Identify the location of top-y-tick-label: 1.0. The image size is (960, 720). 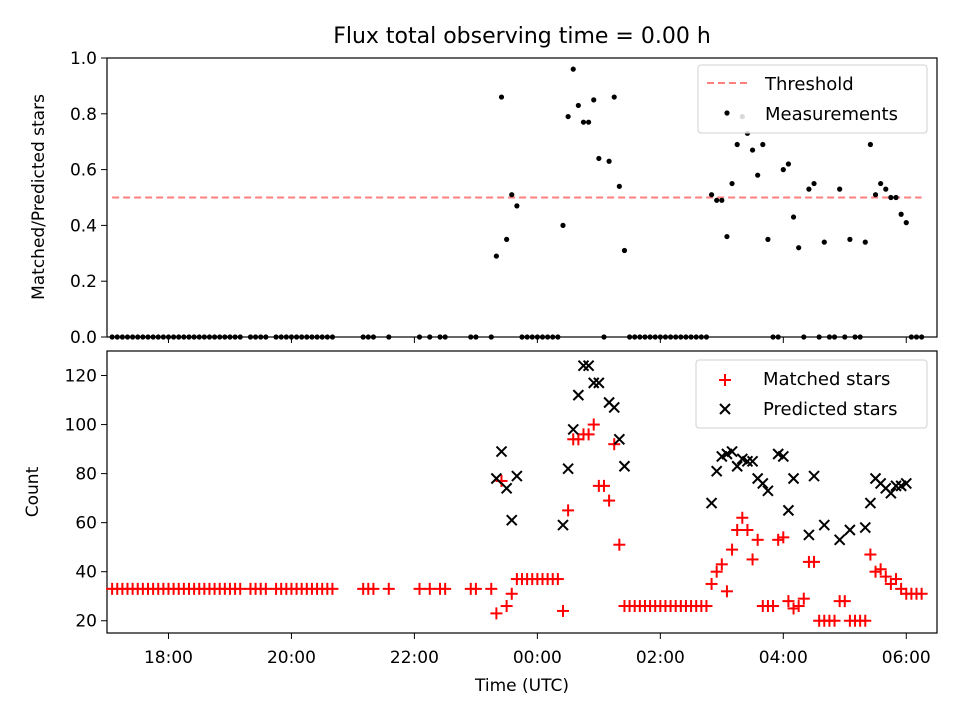
(83, 59).